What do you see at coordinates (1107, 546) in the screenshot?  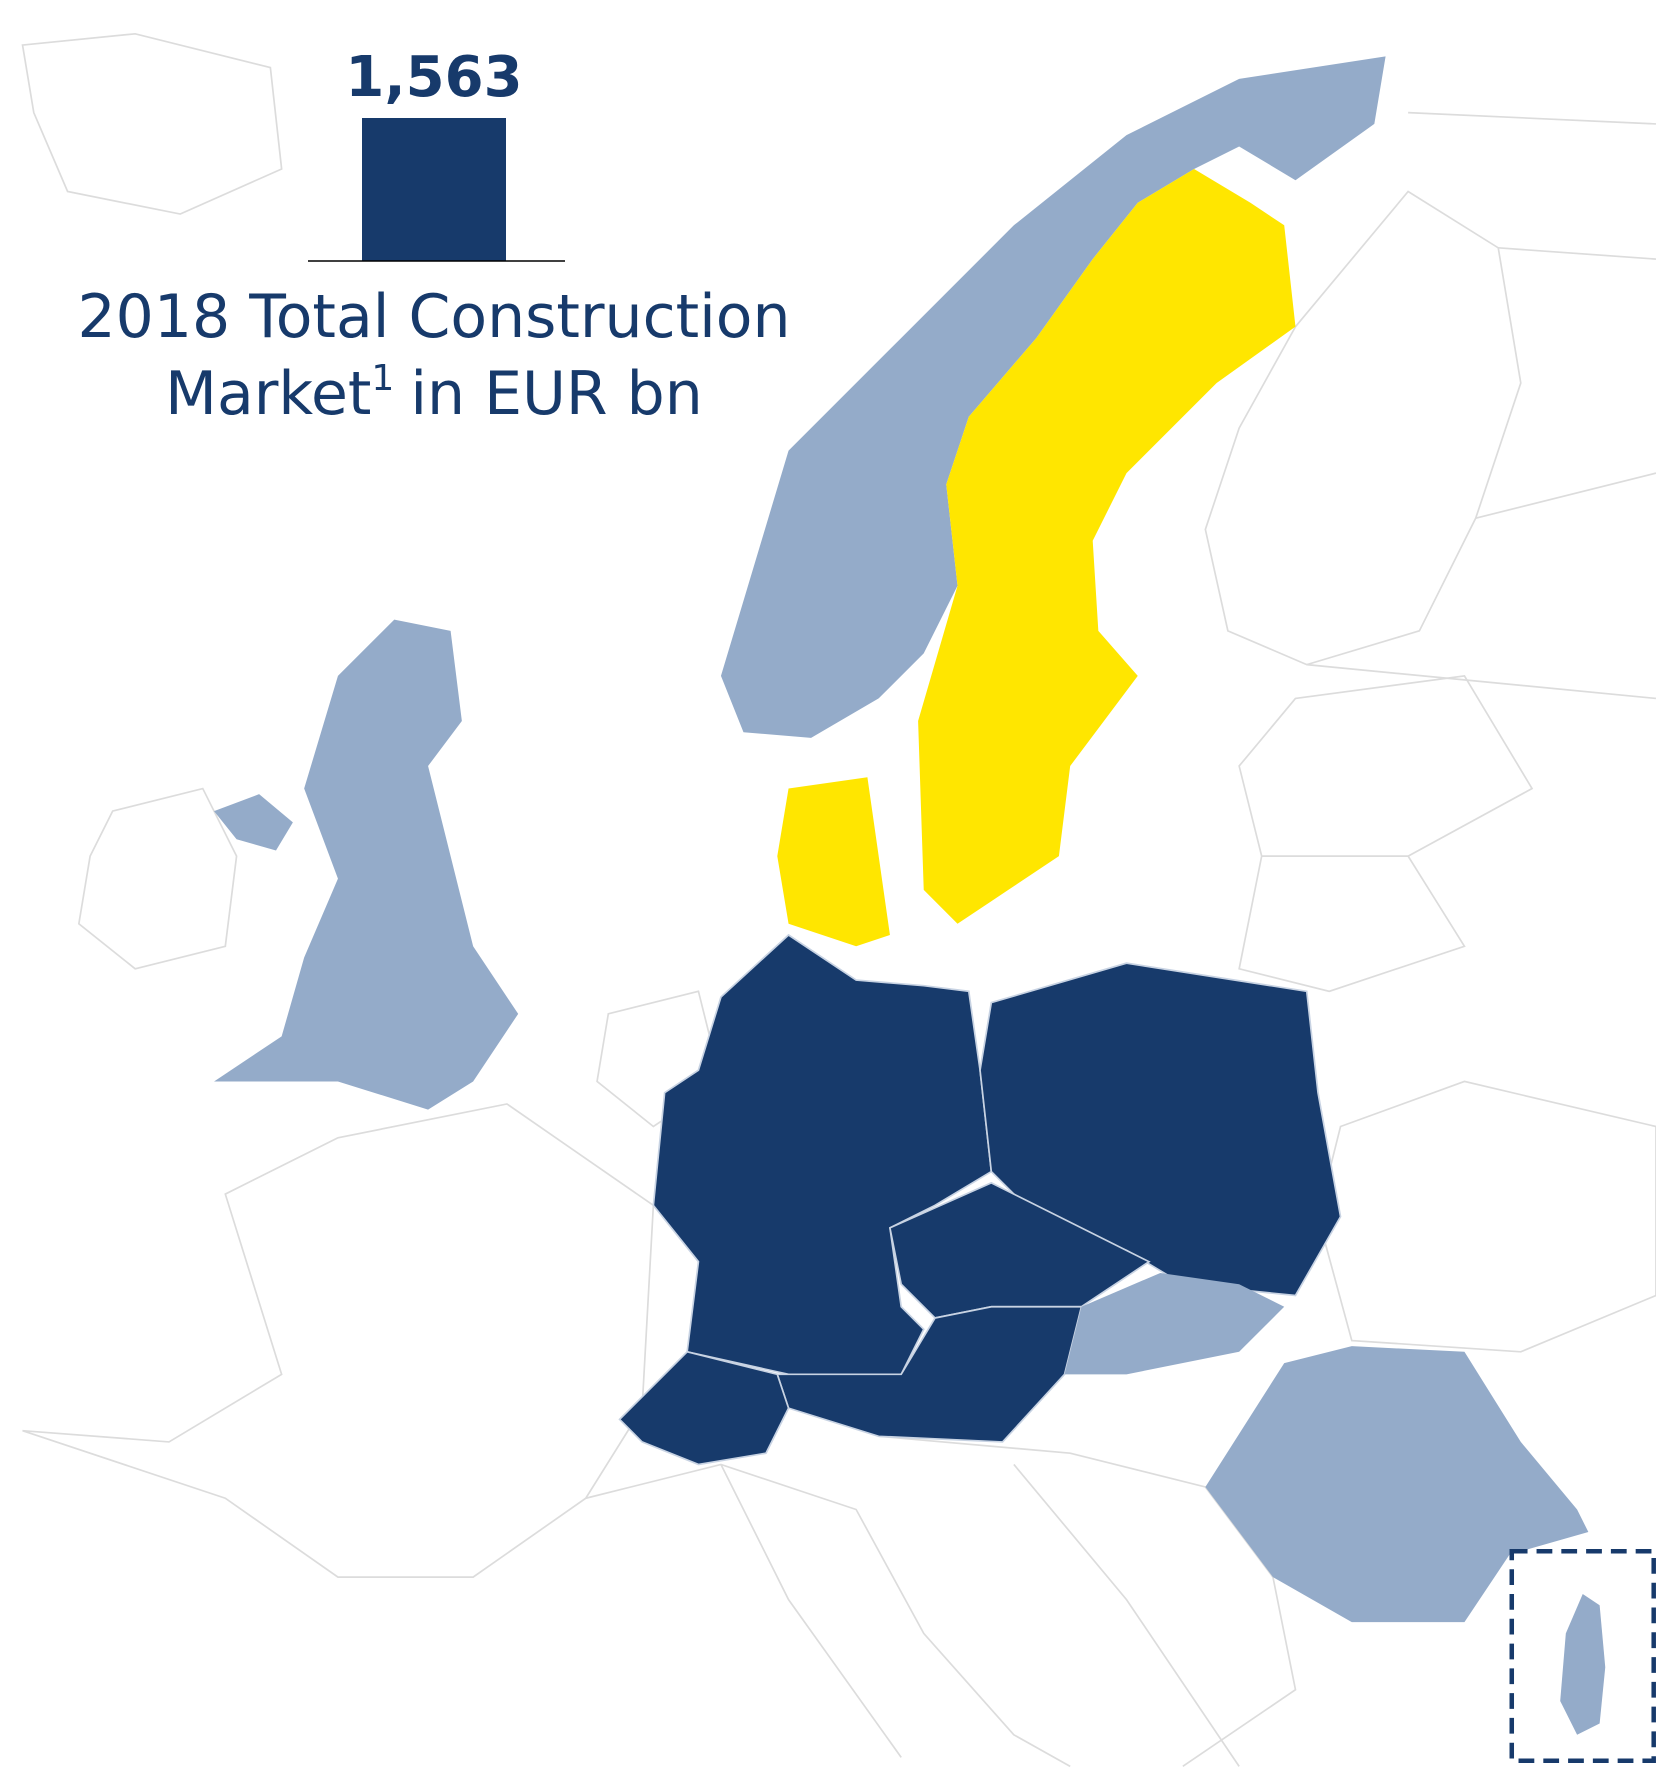 I see `sweden` at bounding box center [1107, 546].